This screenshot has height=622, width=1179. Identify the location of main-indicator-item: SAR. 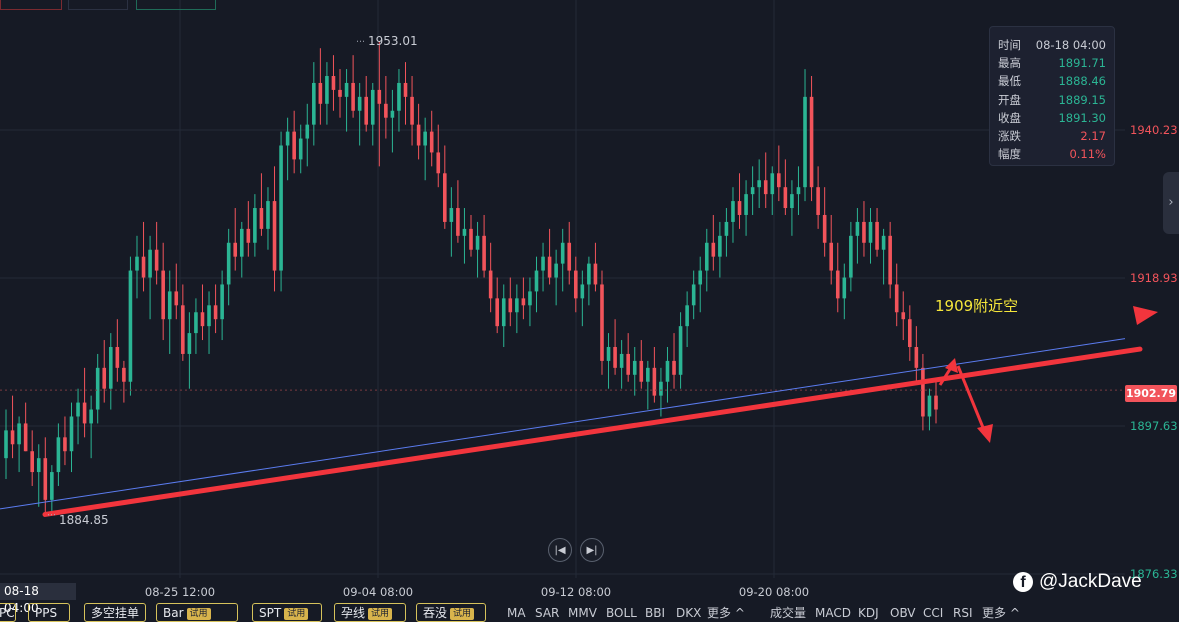
(547, 613).